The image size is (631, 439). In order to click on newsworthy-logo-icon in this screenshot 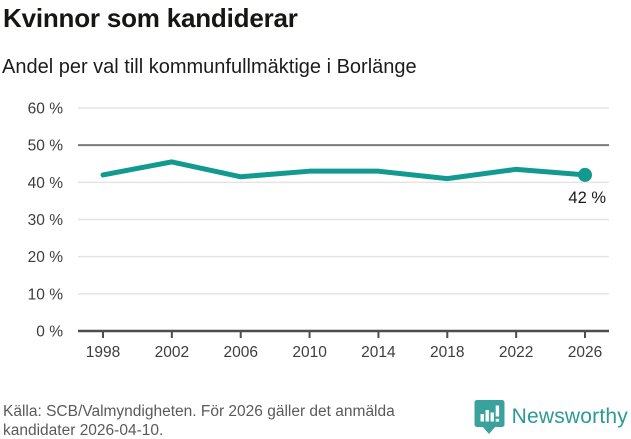, I will do `click(489, 416)`.